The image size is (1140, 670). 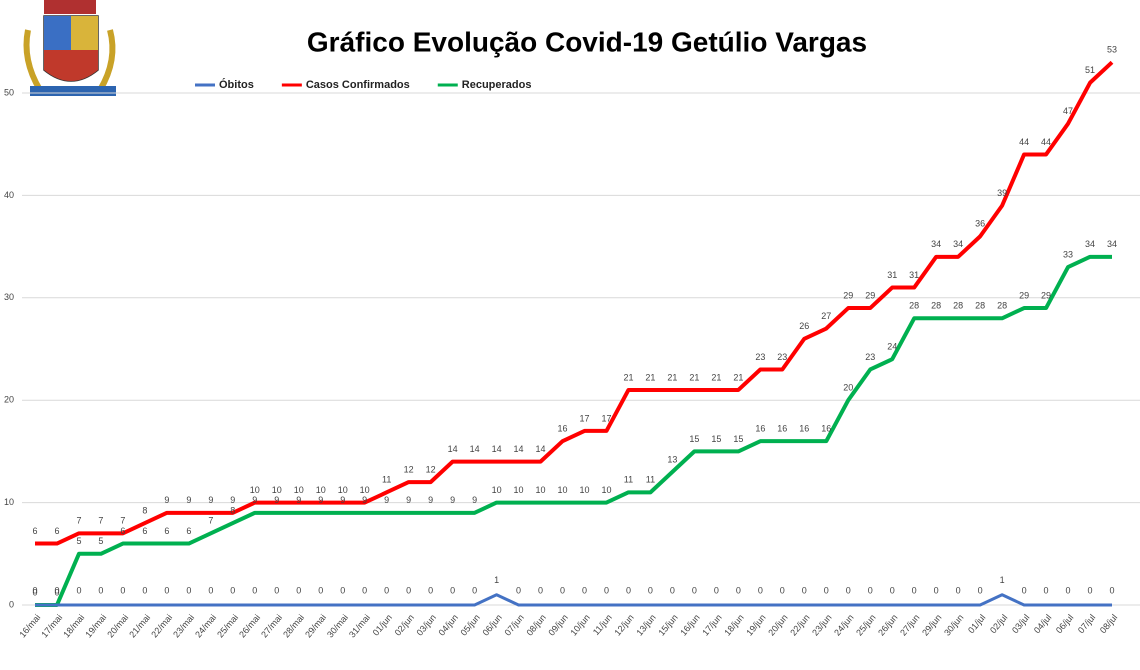 I want to click on data-label: 24, so click(x=892, y=347).